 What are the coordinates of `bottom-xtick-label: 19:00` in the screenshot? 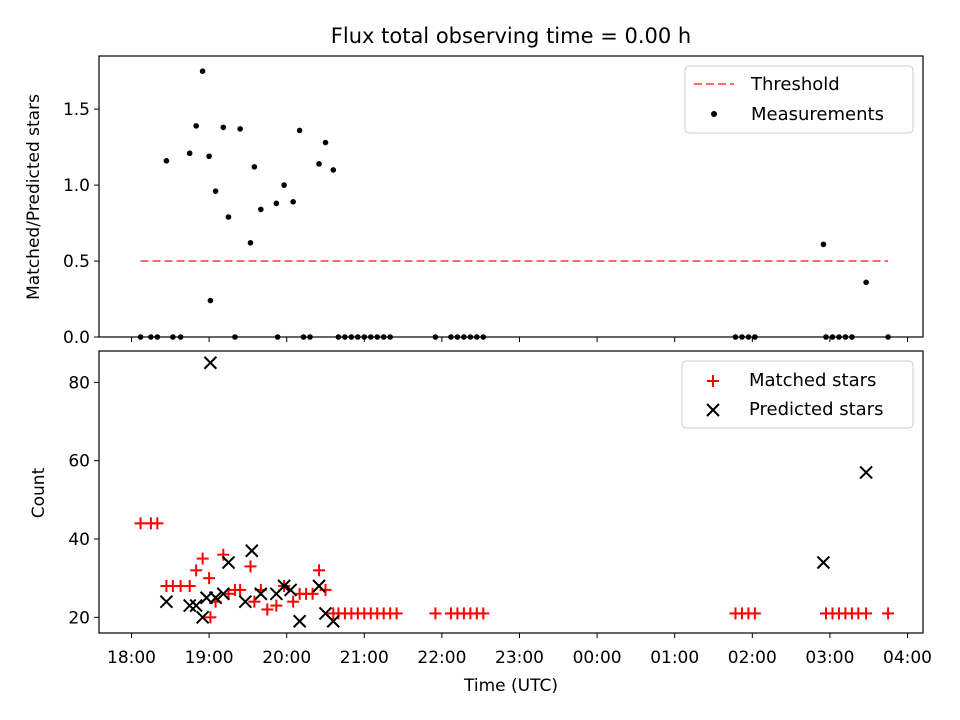 It's located at (209, 658).